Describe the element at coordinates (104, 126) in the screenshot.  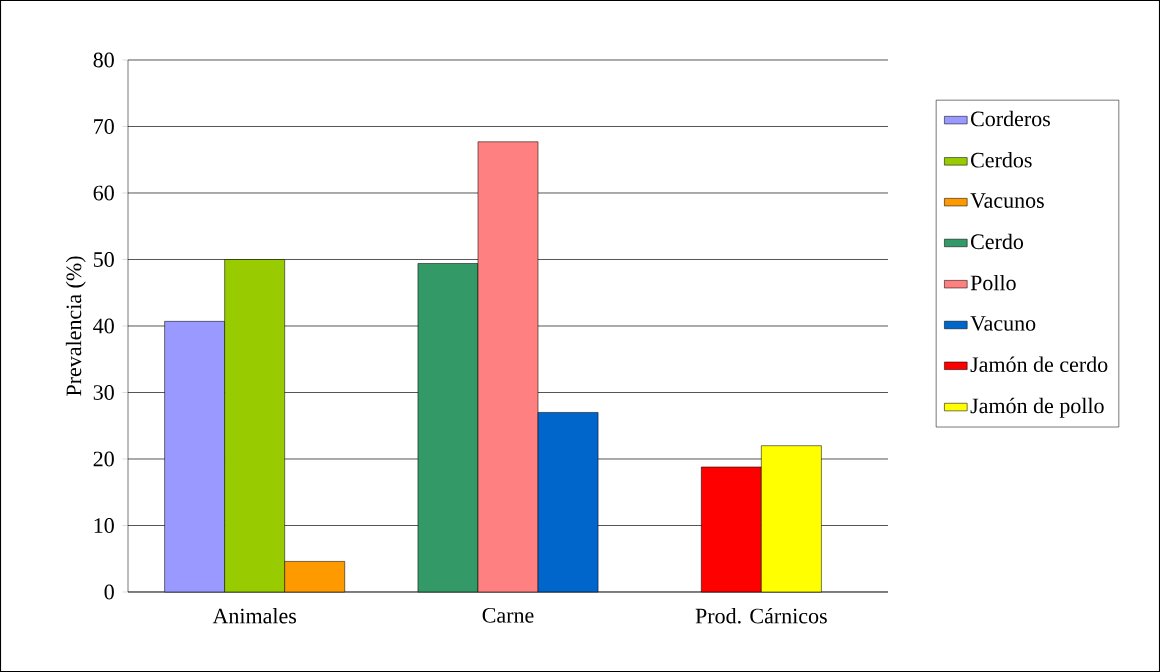
I see `y-tick-label: 70` at that location.